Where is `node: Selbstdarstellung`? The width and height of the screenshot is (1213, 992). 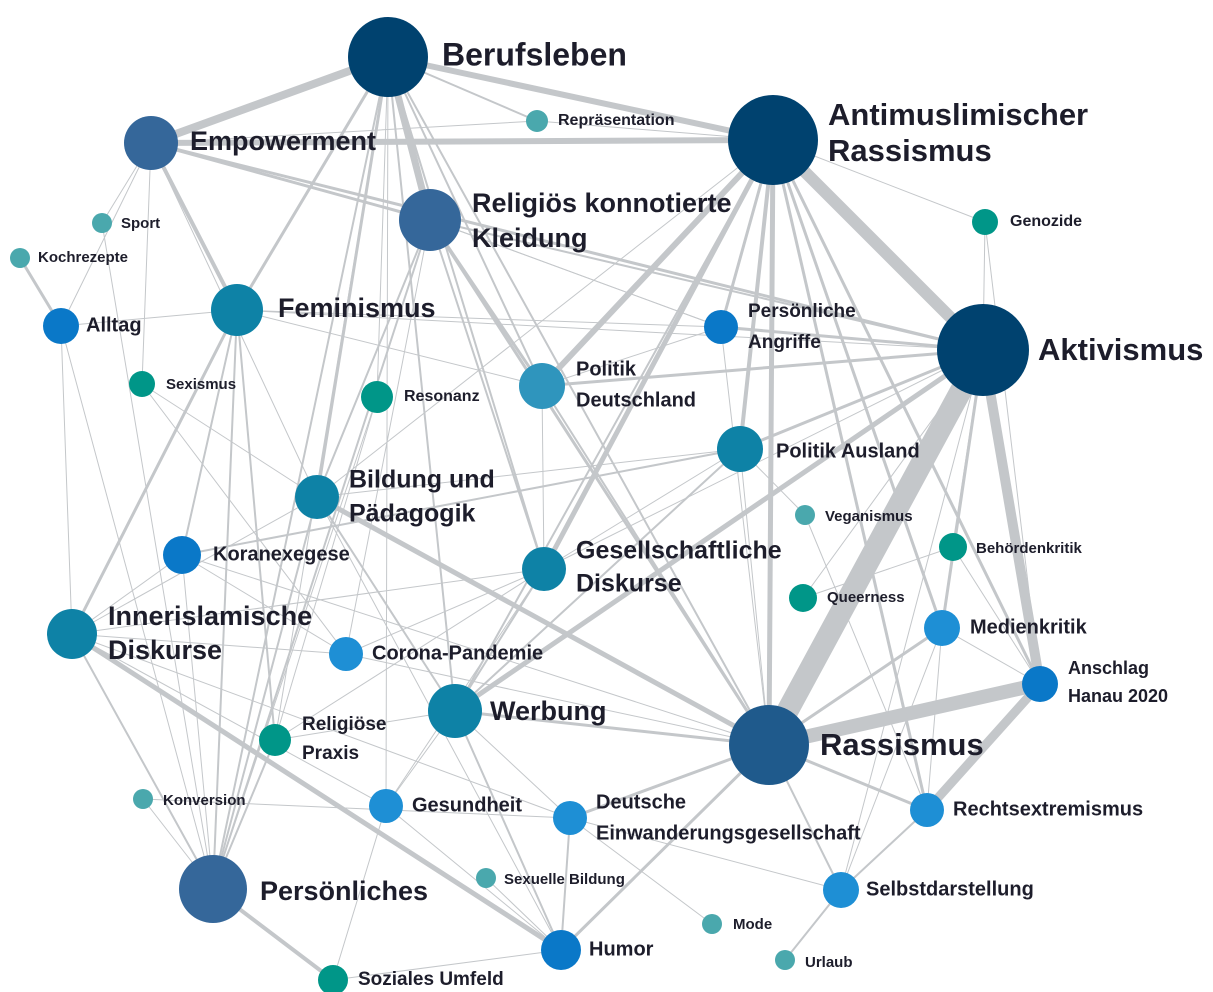
node: Selbstdarstellung is located at coordinates (928, 890).